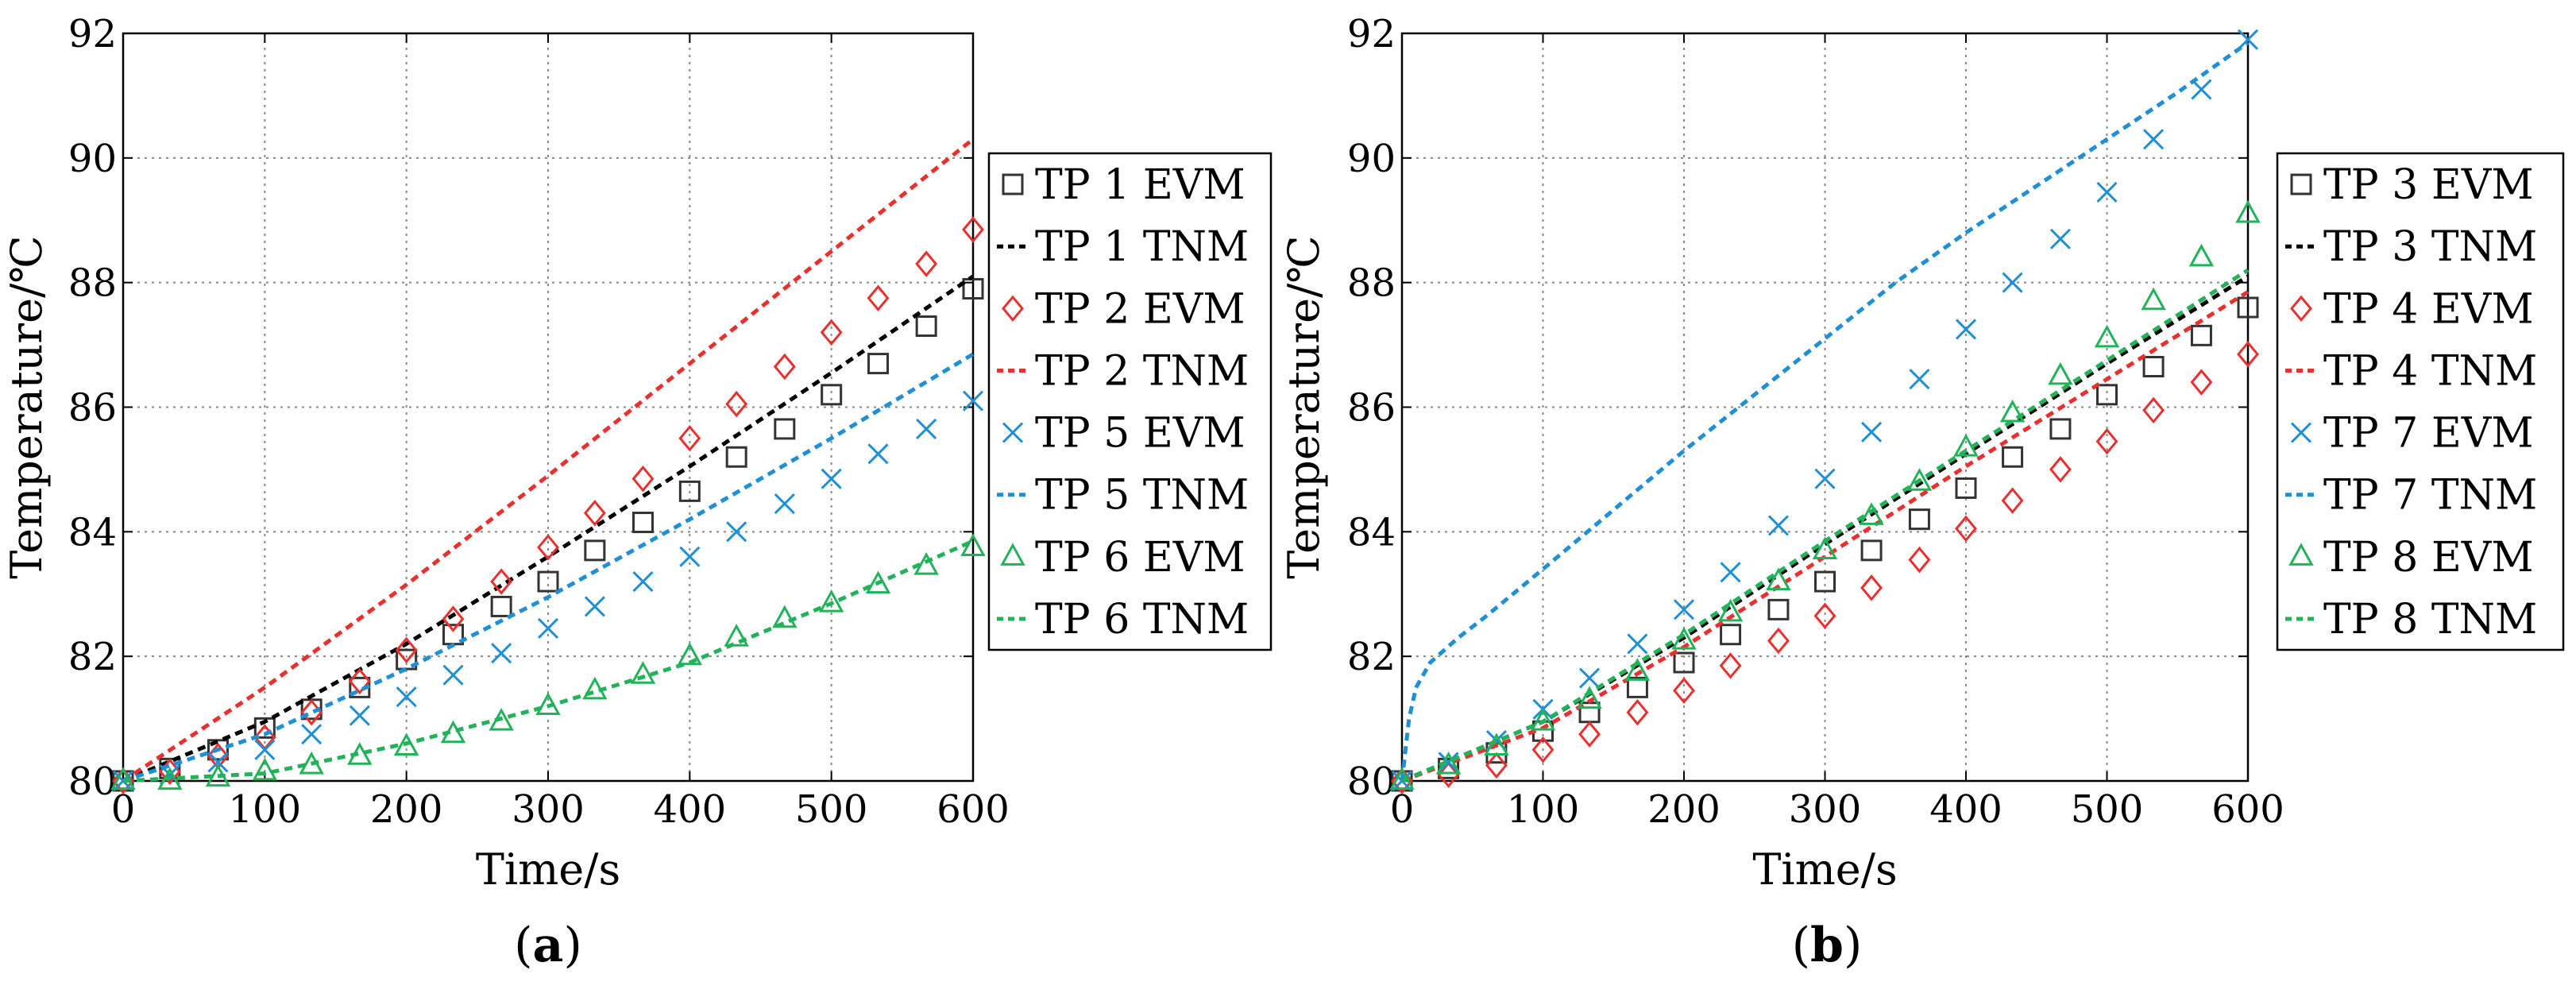 Image resolution: width=2576 pixels, height=1001 pixels. What do you see at coordinates (1013, 432) in the screenshot?
I see `legend-swatch-tp-5-evm` at bounding box center [1013, 432].